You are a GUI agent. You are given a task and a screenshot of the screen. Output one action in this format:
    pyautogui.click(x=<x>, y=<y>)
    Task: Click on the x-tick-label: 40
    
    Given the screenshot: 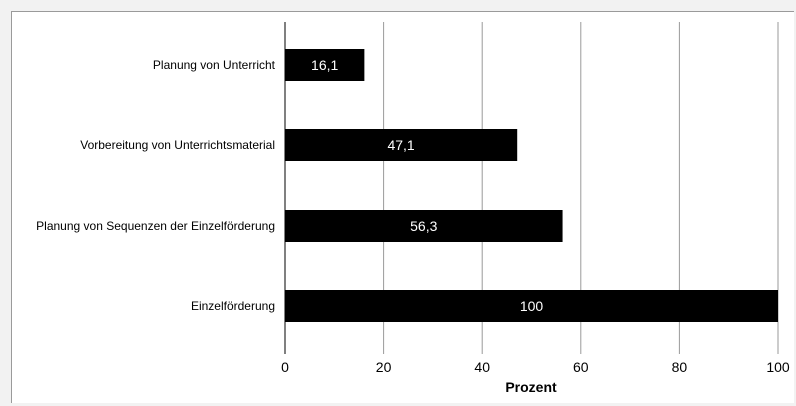 What is the action you would take?
    pyautogui.click(x=482, y=367)
    